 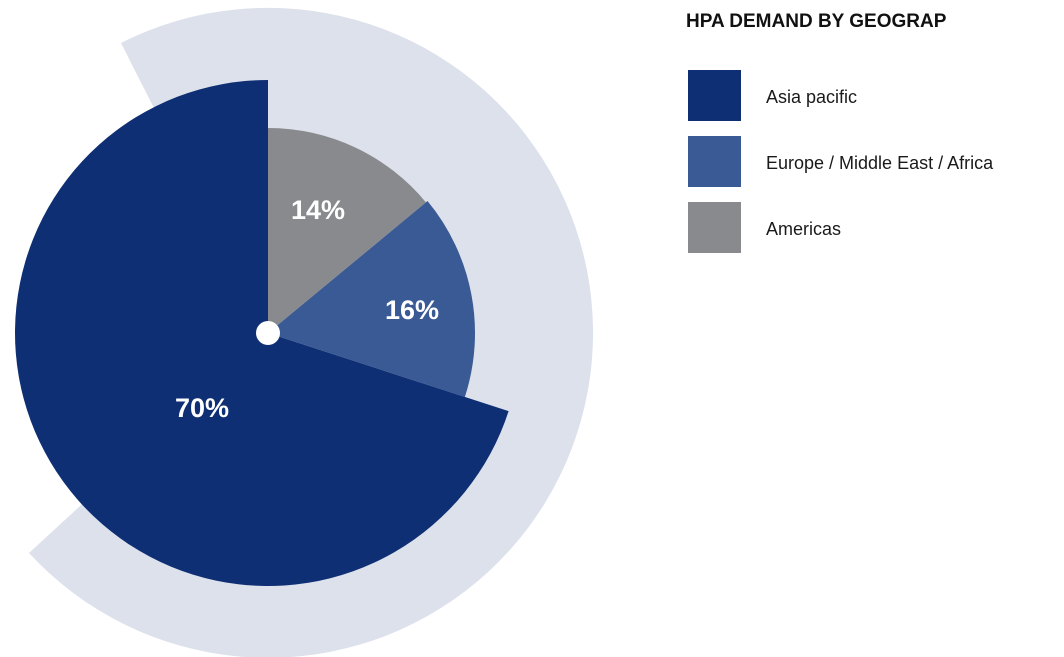 I want to click on slice-label: 16%, so click(x=412, y=310).